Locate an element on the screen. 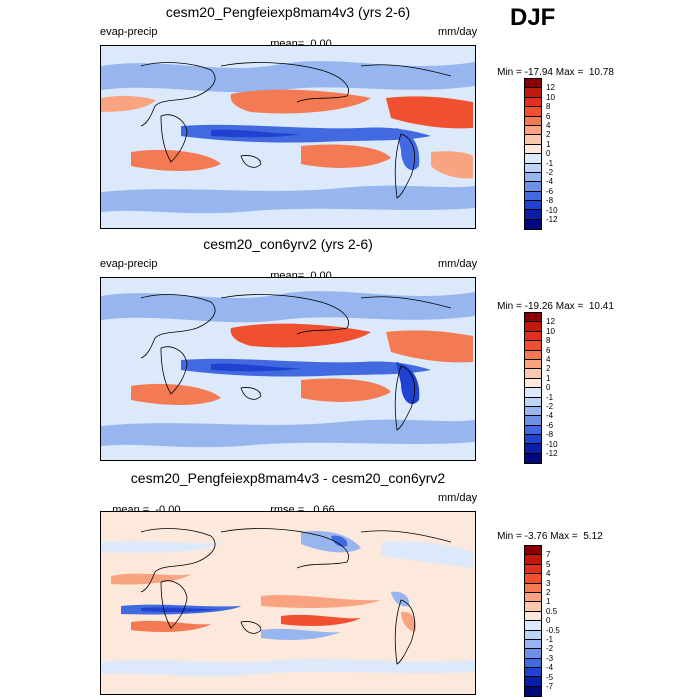  colorbar-tick-label: 2 is located at coordinates (548, 369).